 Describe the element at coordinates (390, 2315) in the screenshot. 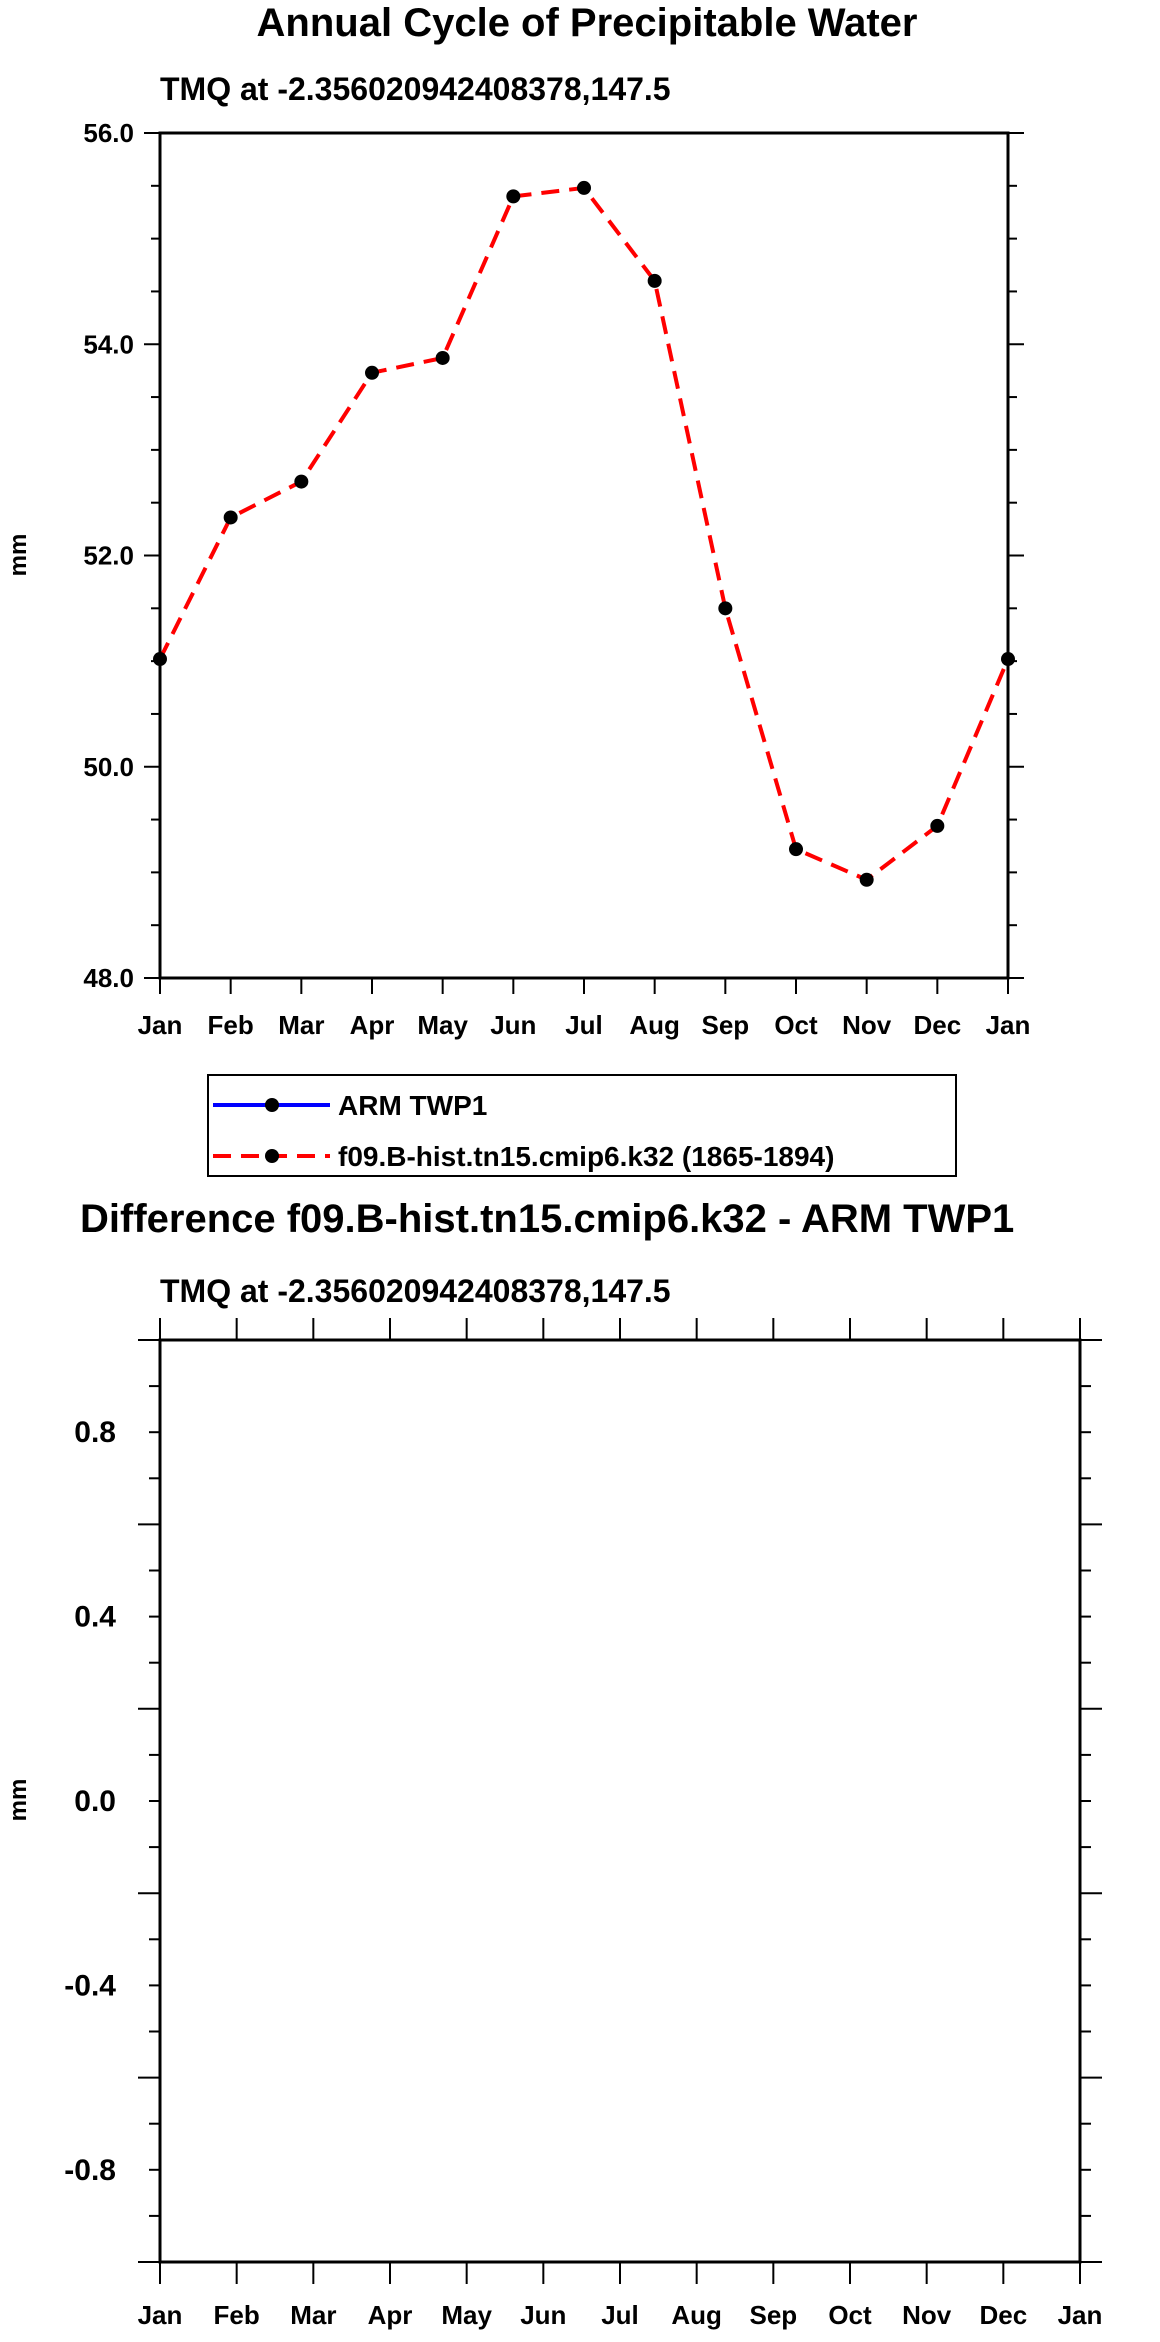

I see `chart2-xtick-label: Apr` at that location.